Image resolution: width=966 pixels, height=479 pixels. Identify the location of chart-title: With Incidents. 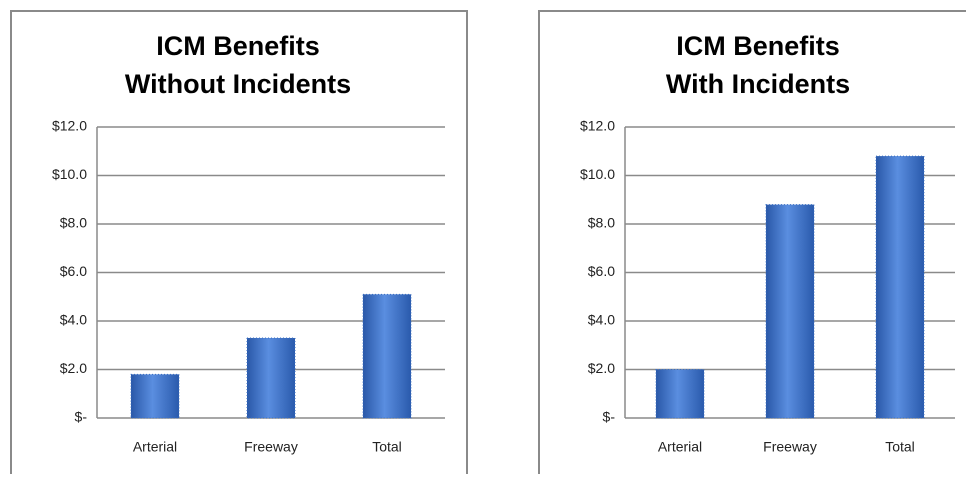
(758, 84).